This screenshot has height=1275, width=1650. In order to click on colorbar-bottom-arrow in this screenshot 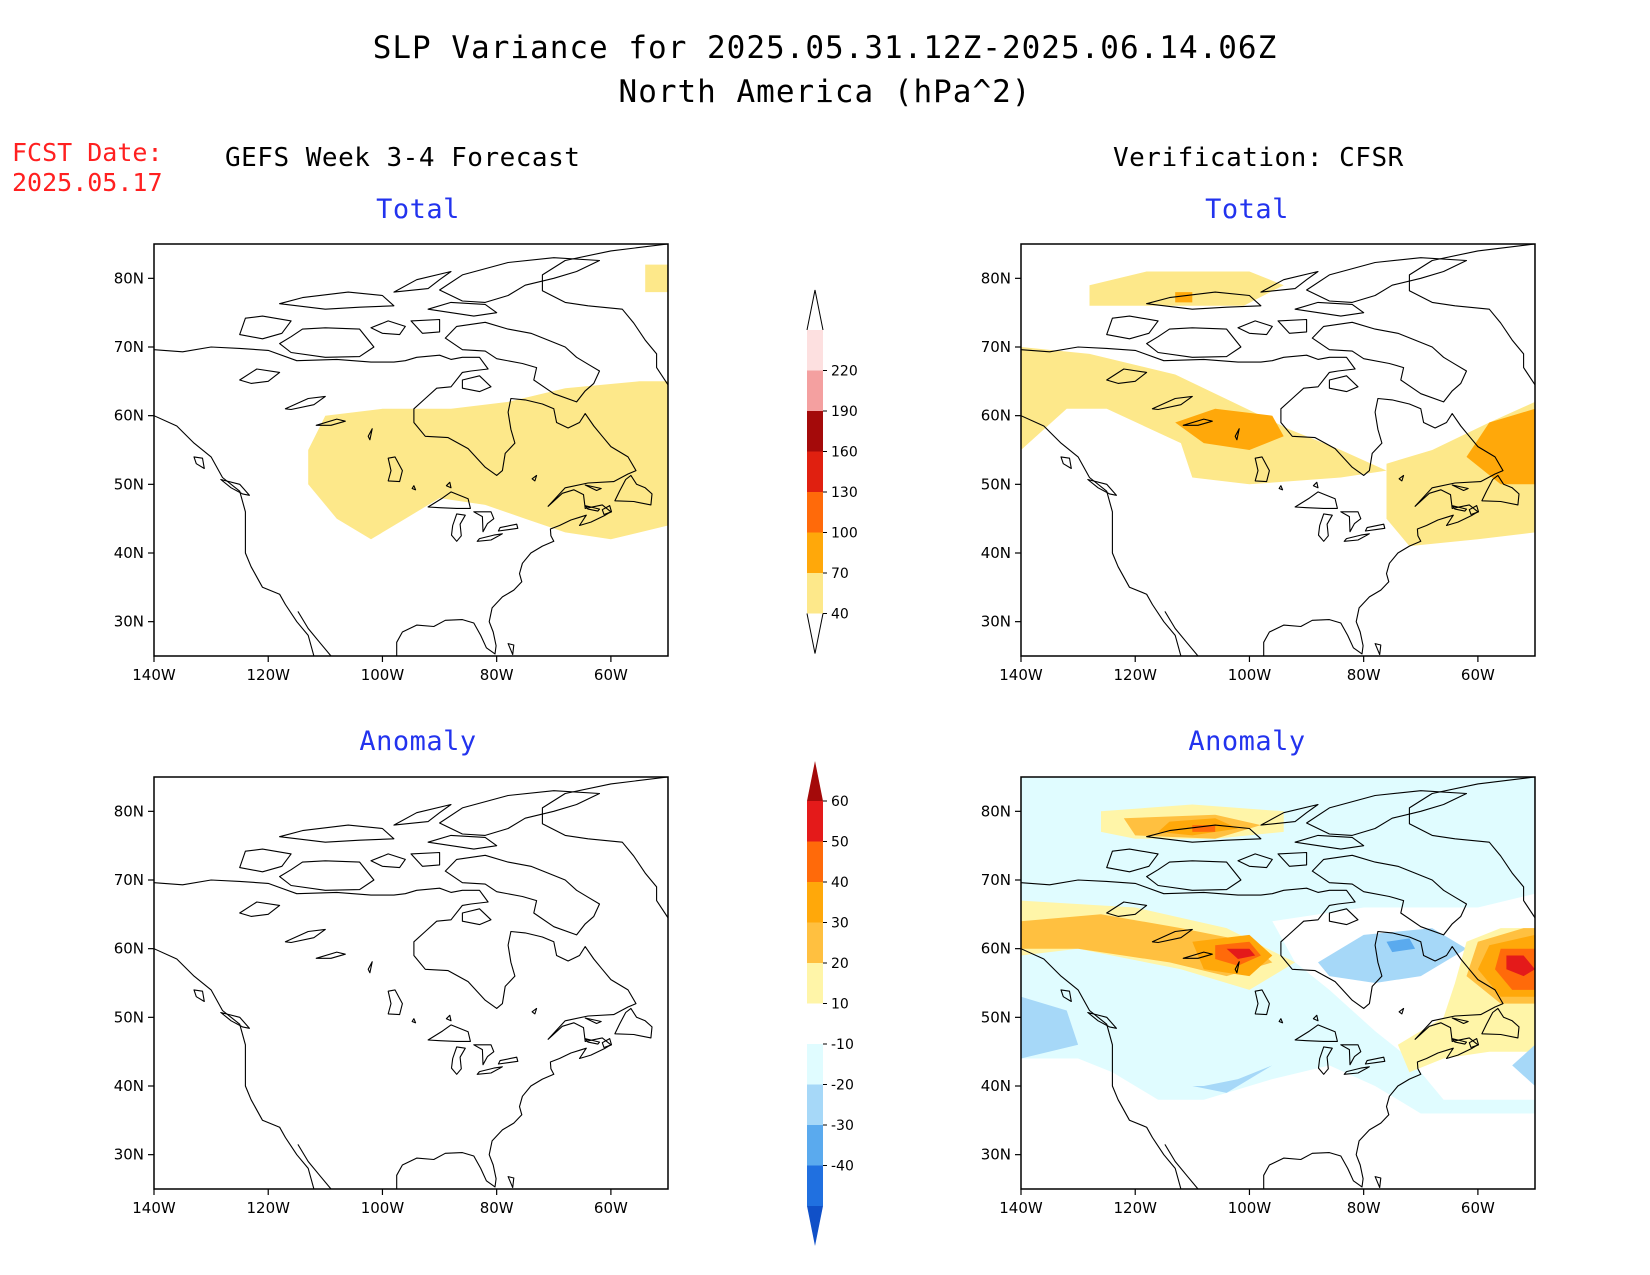, I will do `click(815, 633)`.